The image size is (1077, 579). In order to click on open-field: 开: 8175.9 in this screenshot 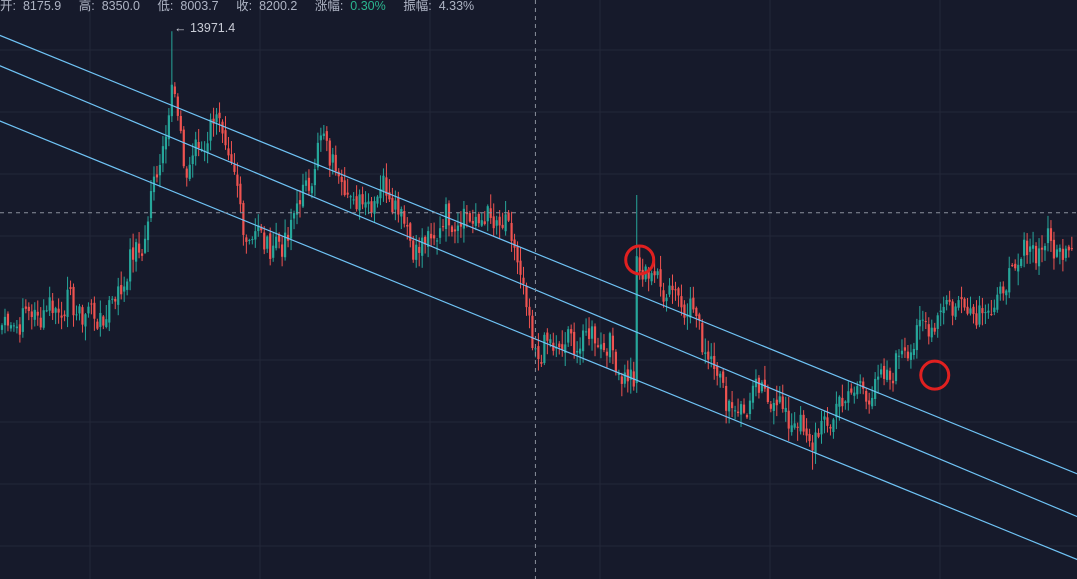, I will do `click(34, 6)`.